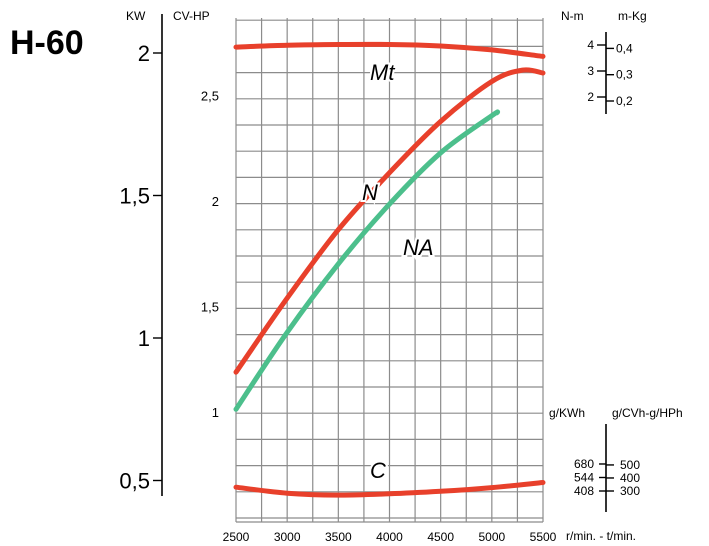 The image size is (709, 546). Describe the element at coordinates (630, 465) in the screenshot. I see `consumption-gcvh-tick-label: 500` at that location.